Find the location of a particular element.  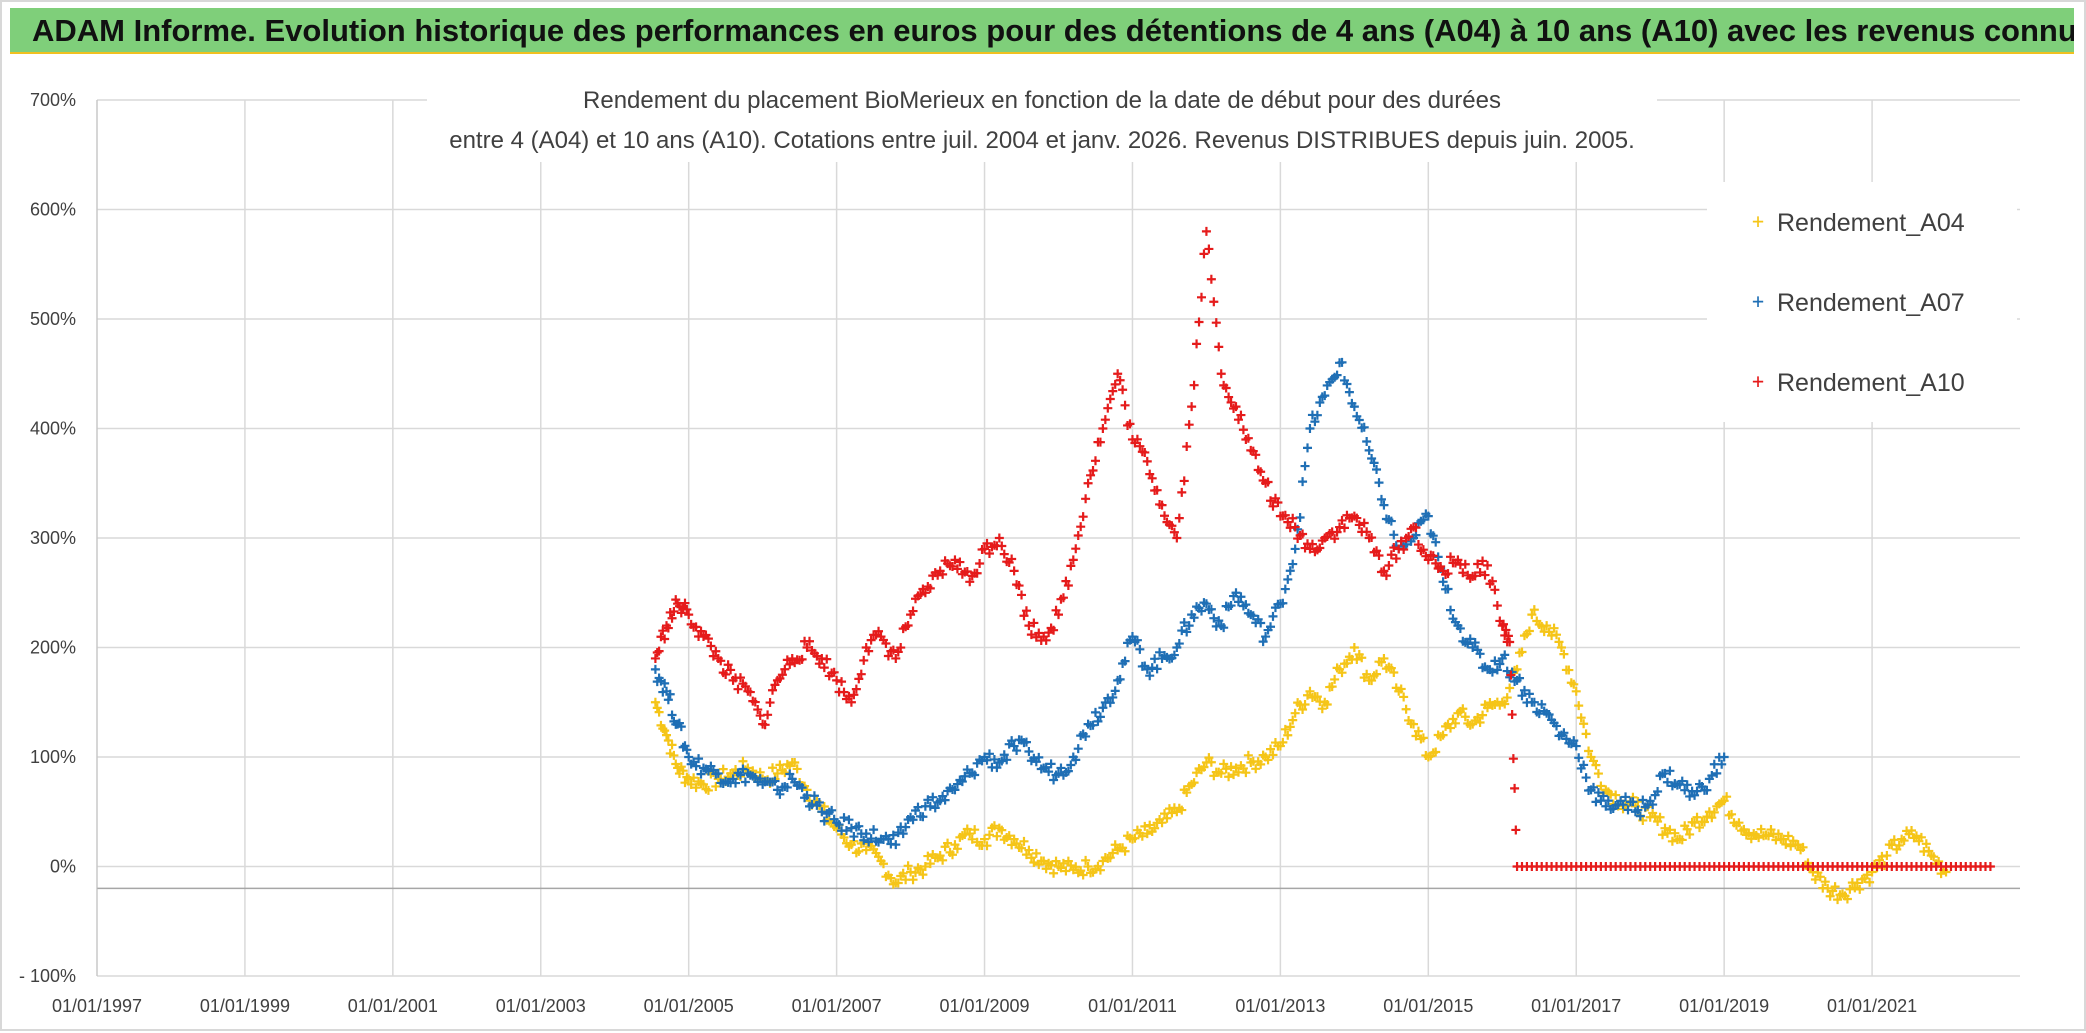

legend-marker-a10: + is located at coordinates (1758, 381).